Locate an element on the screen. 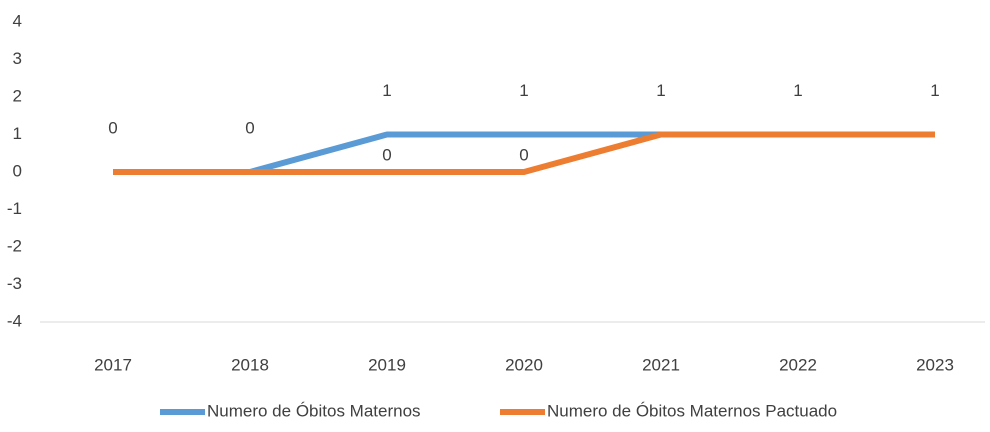 The image size is (990, 432). x-tick-label: 2020 is located at coordinates (524, 364).